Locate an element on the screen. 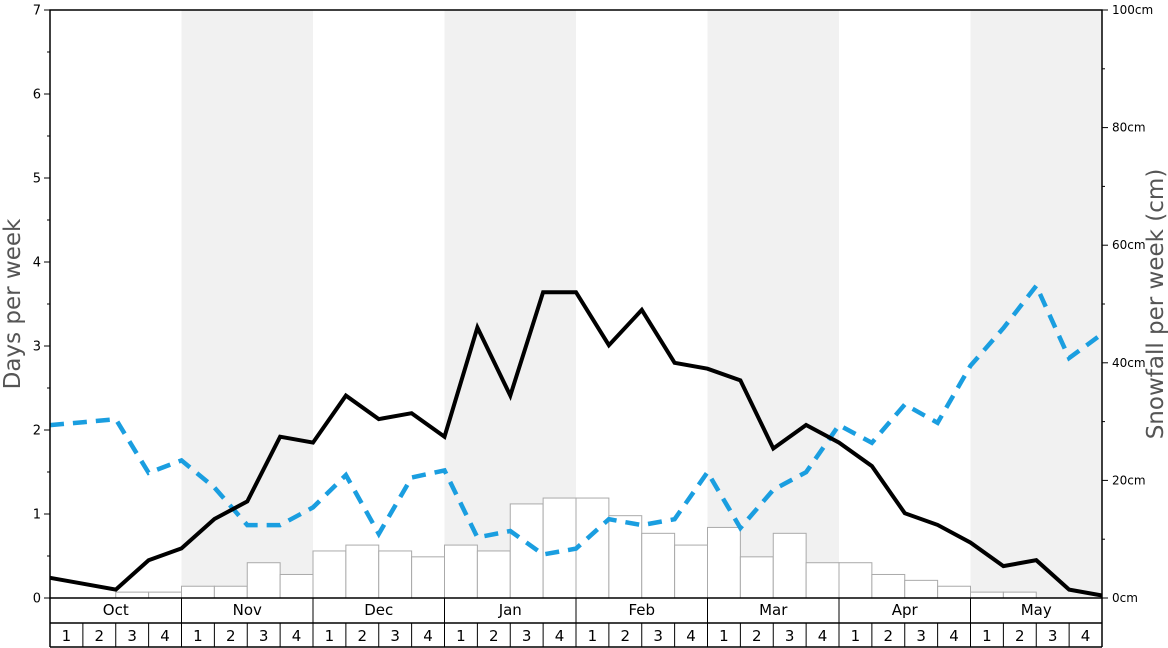 This screenshot has height=648, width=1168. left-tick-label: 5 is located at coordinates (37, 179).